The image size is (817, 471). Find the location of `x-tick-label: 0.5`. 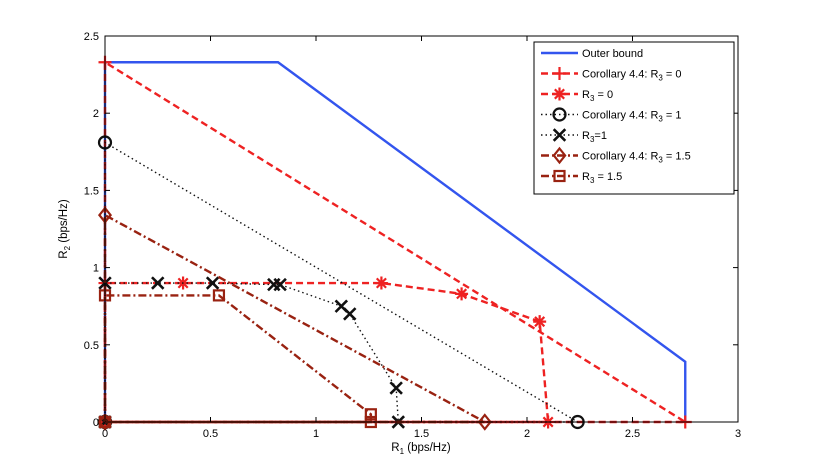

x-tick-label: 0.5 is located at coordinates (210, 434).